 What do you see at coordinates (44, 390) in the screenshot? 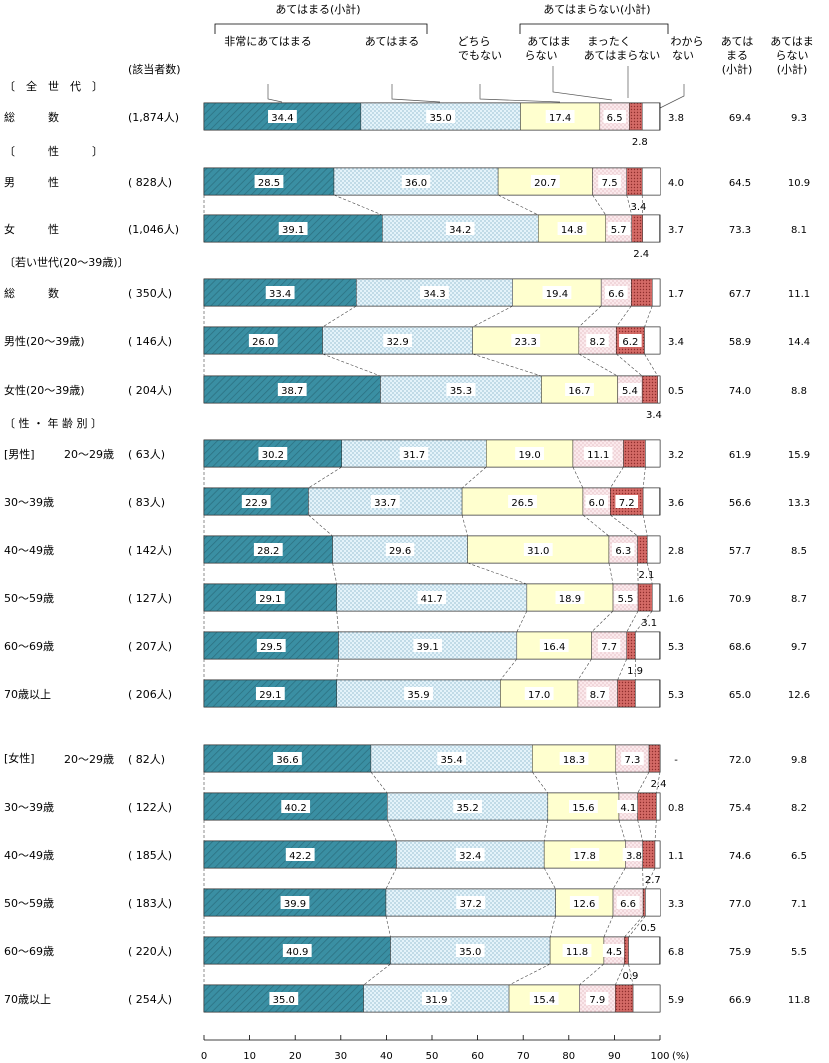
I see `row-label: 女性(20～39歳)` at bounding box center [44, 390].